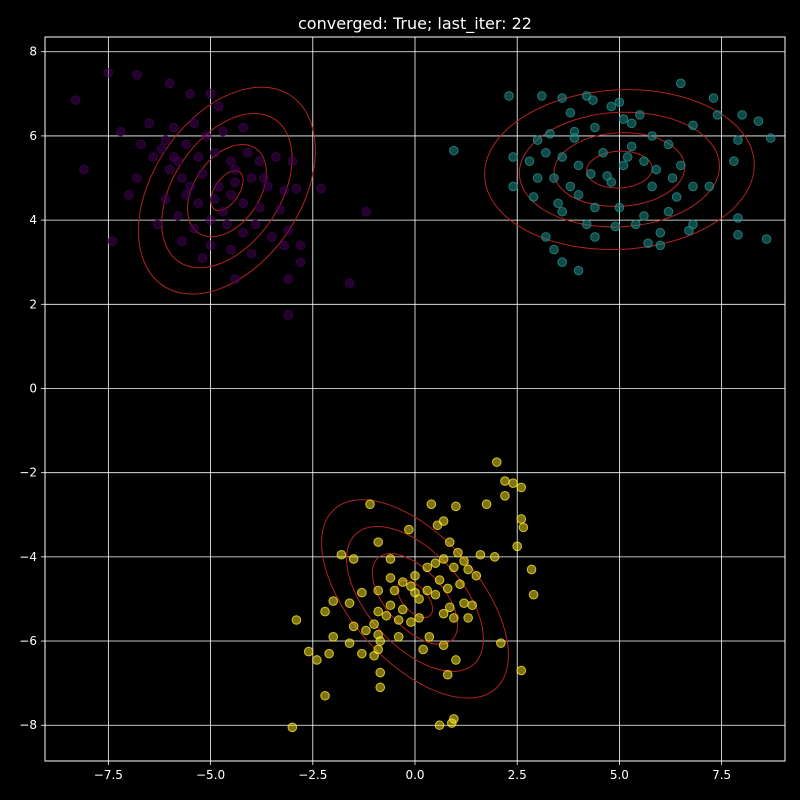 The height and width of the screenshot is (800, 800). Describe the element at coordinates (415, 24) in the screenshot. I see `chart-title: converged: True; last_iter: 22` at that location.